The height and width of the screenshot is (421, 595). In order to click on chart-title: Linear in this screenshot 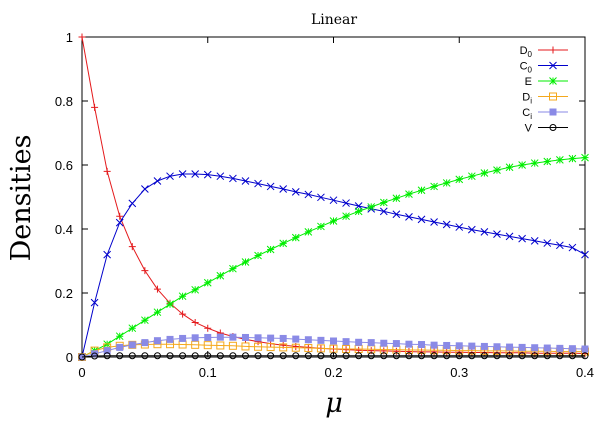, I will do `click(334, 20)`.